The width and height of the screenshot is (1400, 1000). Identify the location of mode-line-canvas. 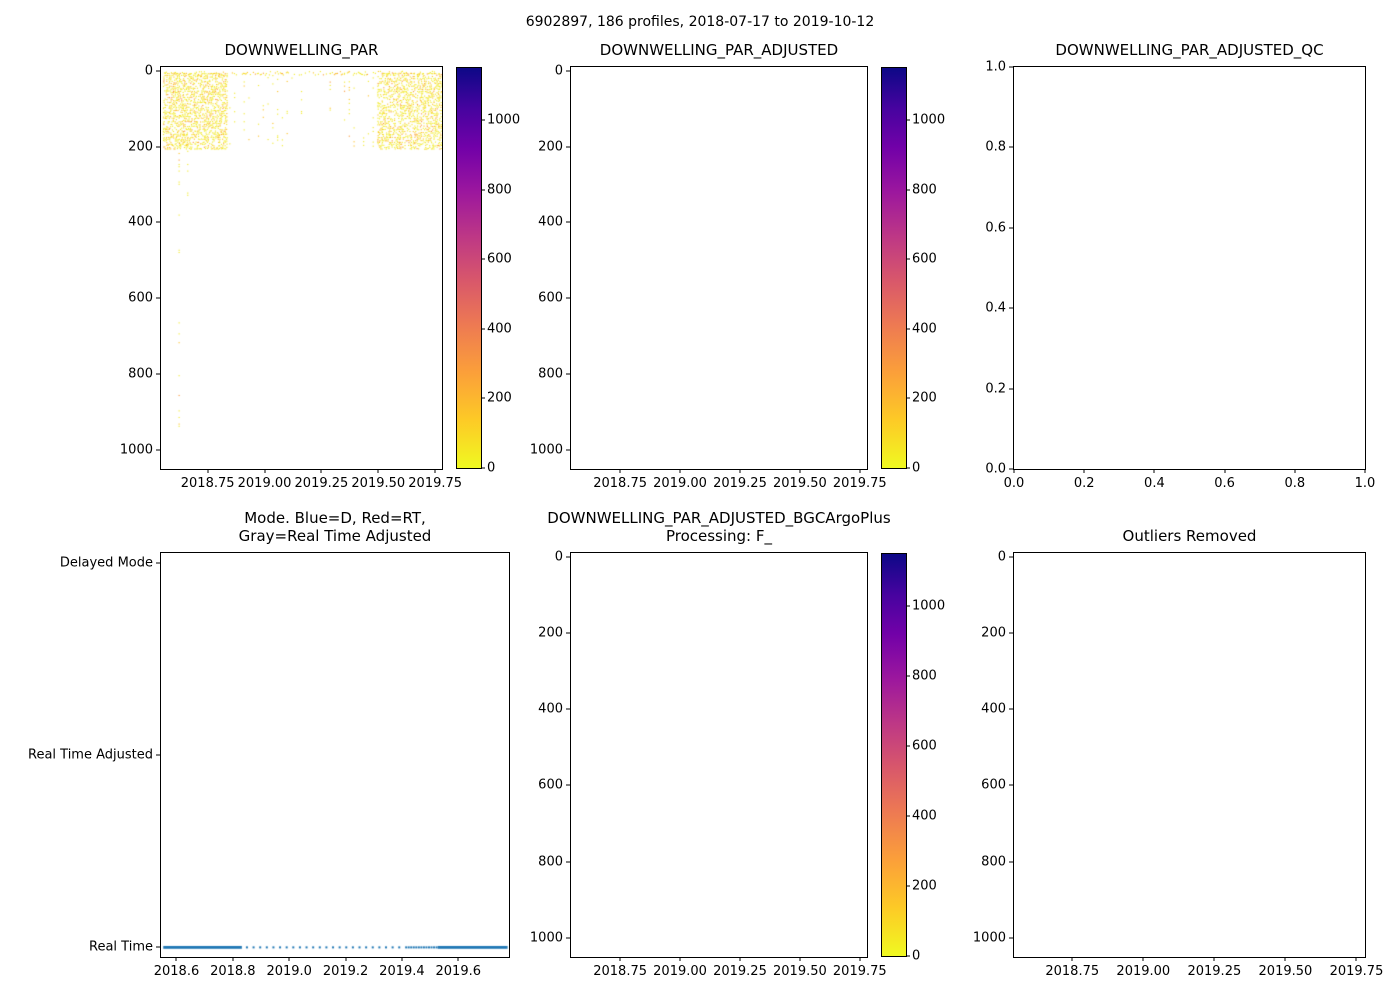
(335, 755).